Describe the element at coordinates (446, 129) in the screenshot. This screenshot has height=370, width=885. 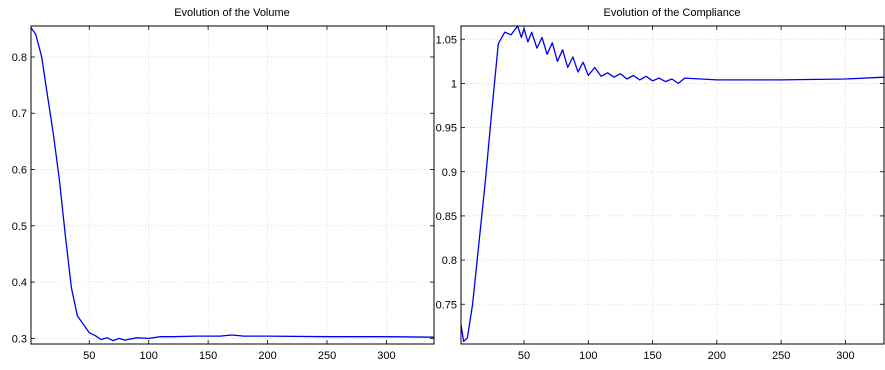
I see `compliance-y-tick-label: 0.95` at that location.